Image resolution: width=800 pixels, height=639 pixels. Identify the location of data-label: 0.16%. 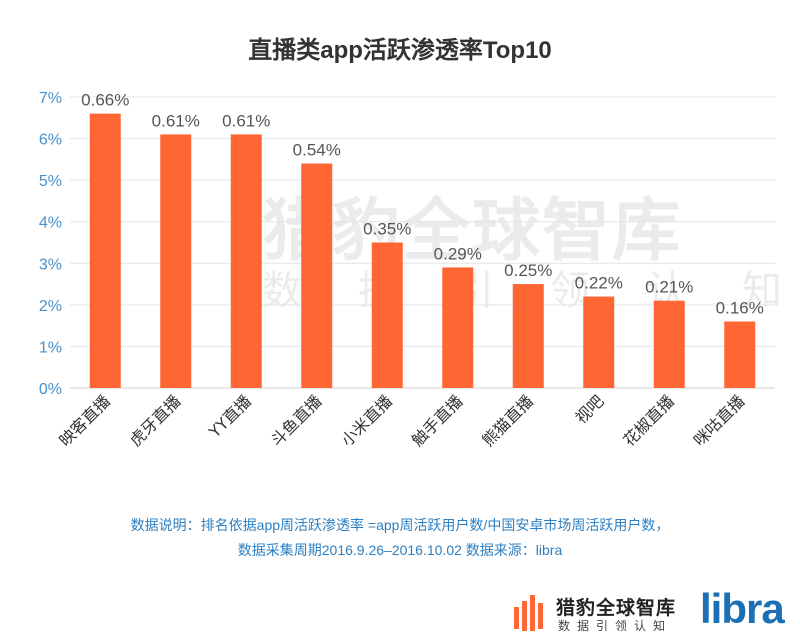
(740, 307).